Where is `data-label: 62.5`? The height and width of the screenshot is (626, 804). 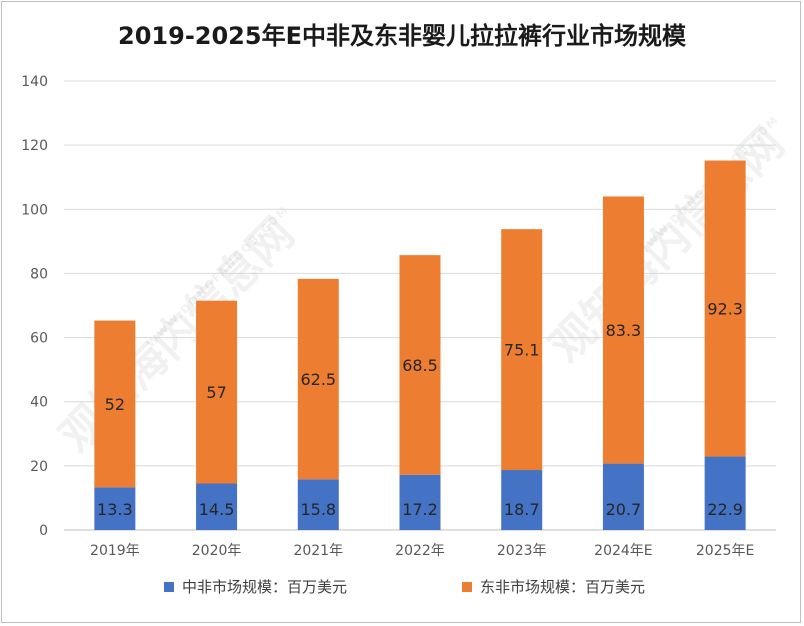
data-label: 62.5 is located at coordinates (318, 379).